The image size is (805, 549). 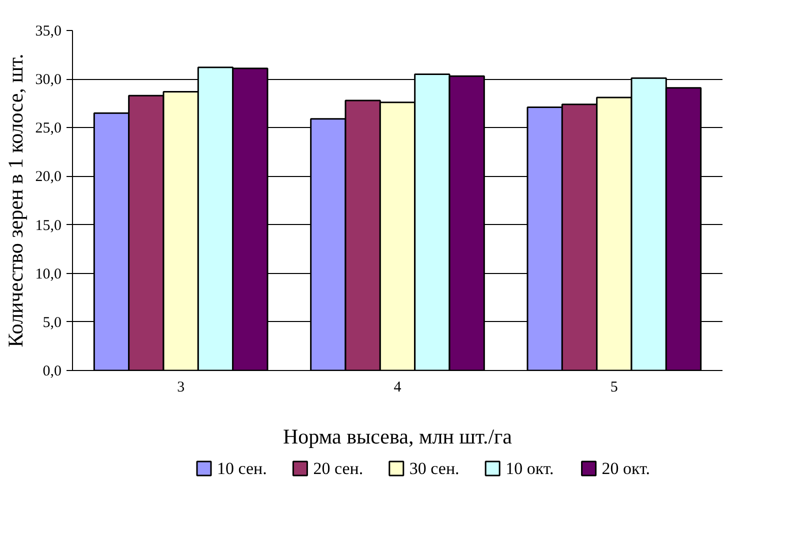 I want to click on legend-label: 30 сен., so click(x=434, y=468).